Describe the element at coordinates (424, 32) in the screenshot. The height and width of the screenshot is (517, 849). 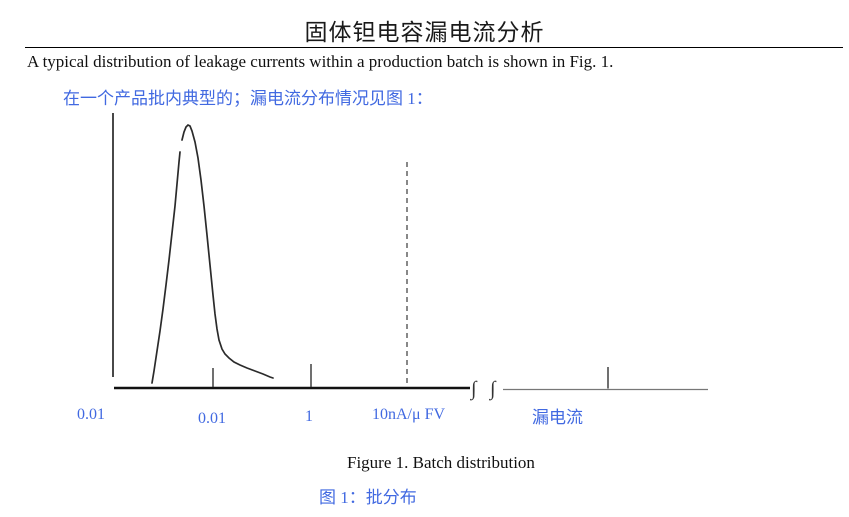
I see `page-title: 固体钽电容漏电流分析` at that location.